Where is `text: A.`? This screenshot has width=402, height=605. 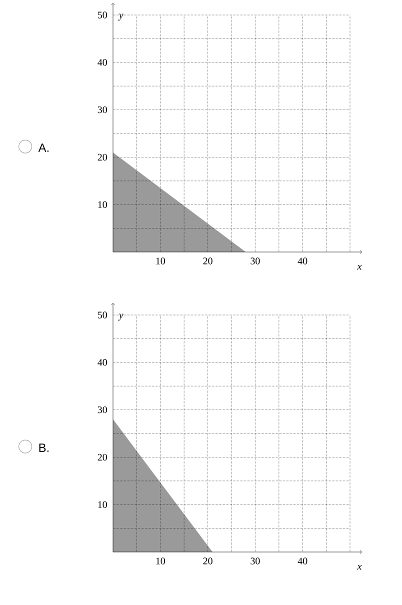 text: A. is located at coordinates (43, 148).